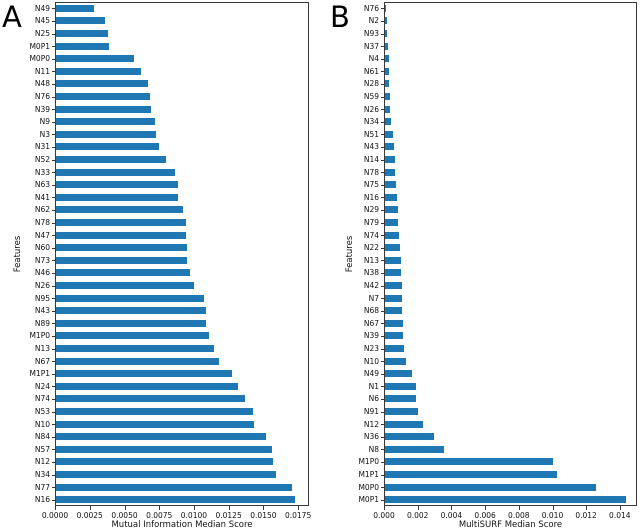 This screenshot has height=531, width=640. What do you see at coordinates (42, 8) in the screenshot?
I see `y-tick-label: N49` at bounding box center [42, 8].